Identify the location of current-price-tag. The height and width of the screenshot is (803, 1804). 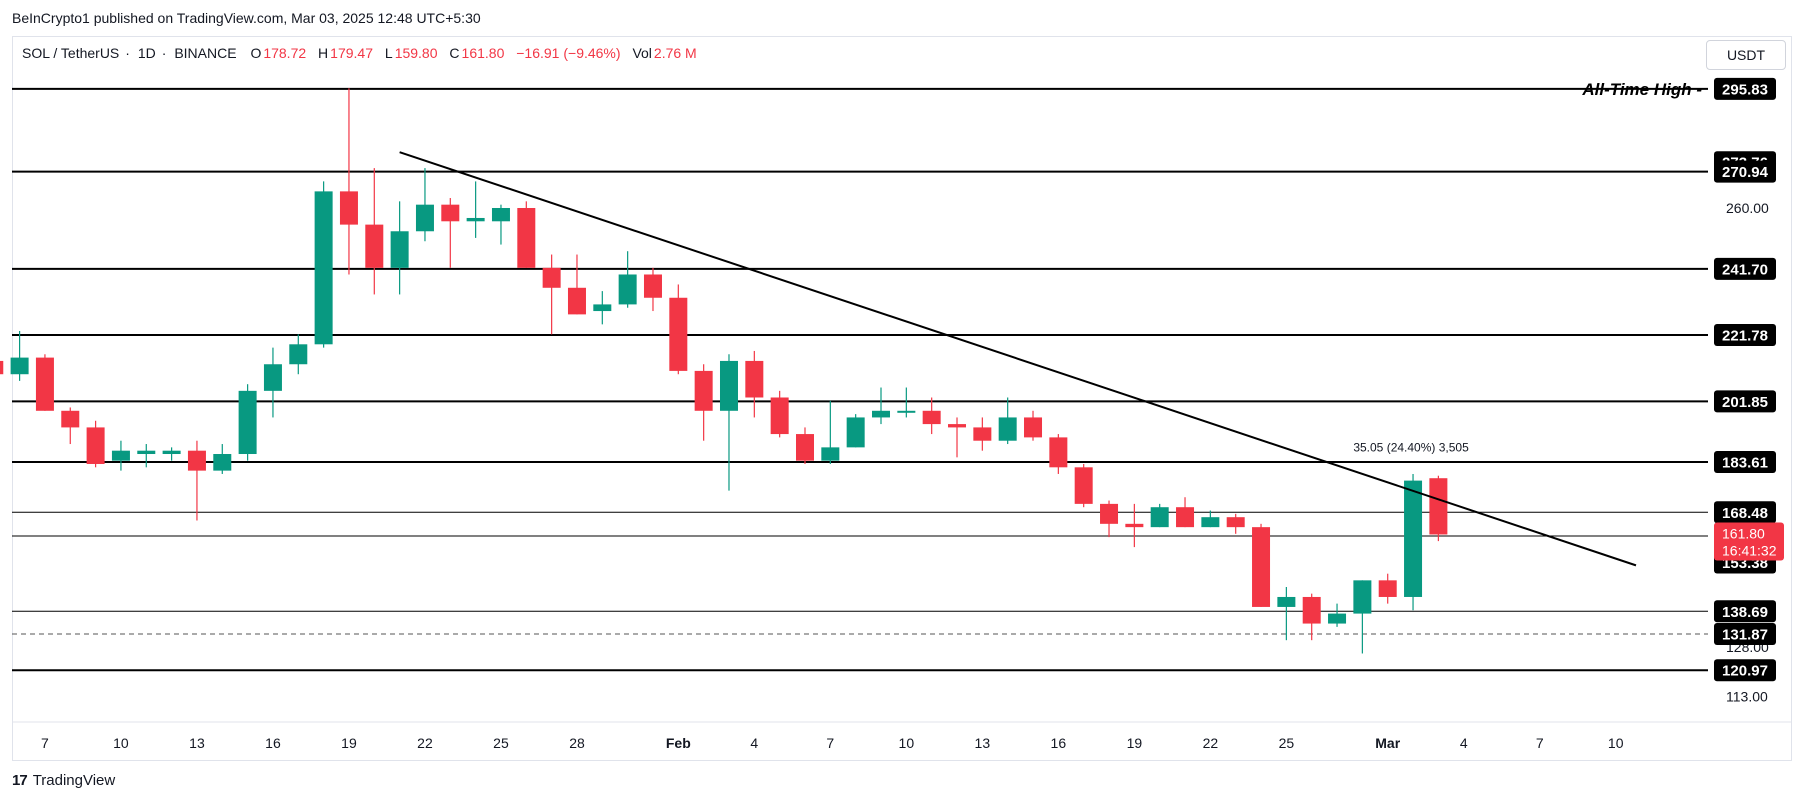
(1749, 541).